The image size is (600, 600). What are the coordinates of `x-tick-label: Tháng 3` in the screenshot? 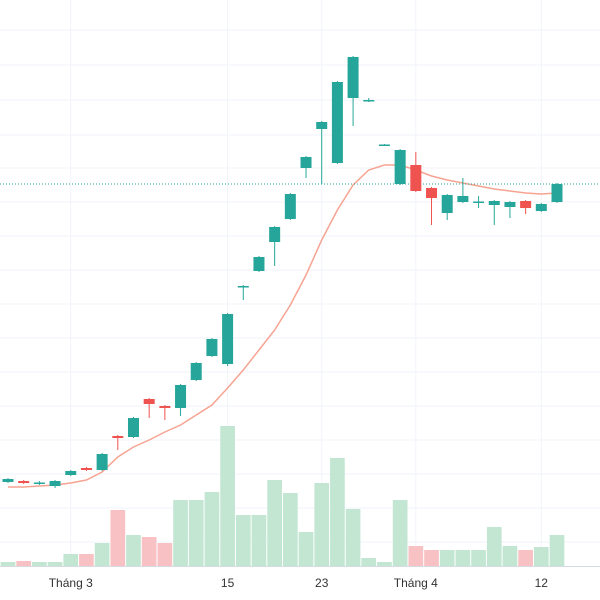 It's located at (71, 583).